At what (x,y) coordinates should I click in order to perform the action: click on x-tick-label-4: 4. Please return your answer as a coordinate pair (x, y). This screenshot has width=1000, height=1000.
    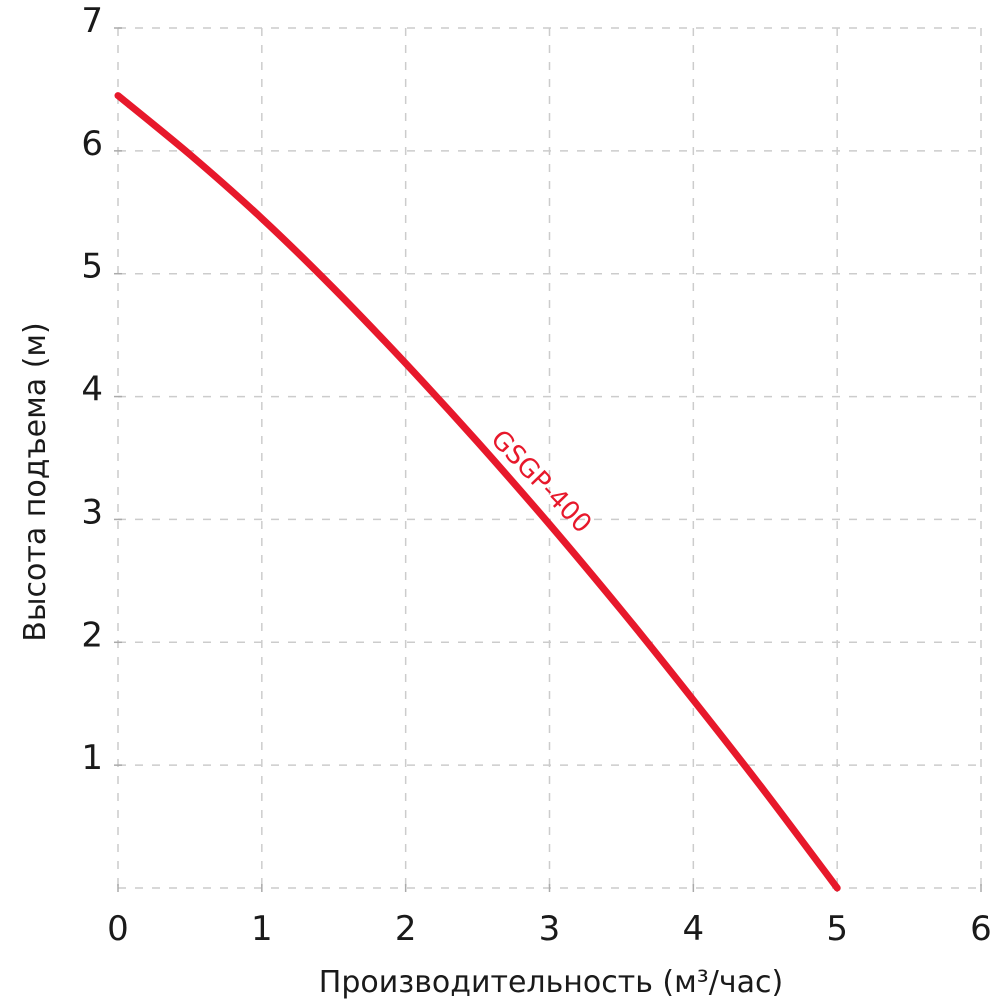
    Looking at the image, I should click on (694, 929).